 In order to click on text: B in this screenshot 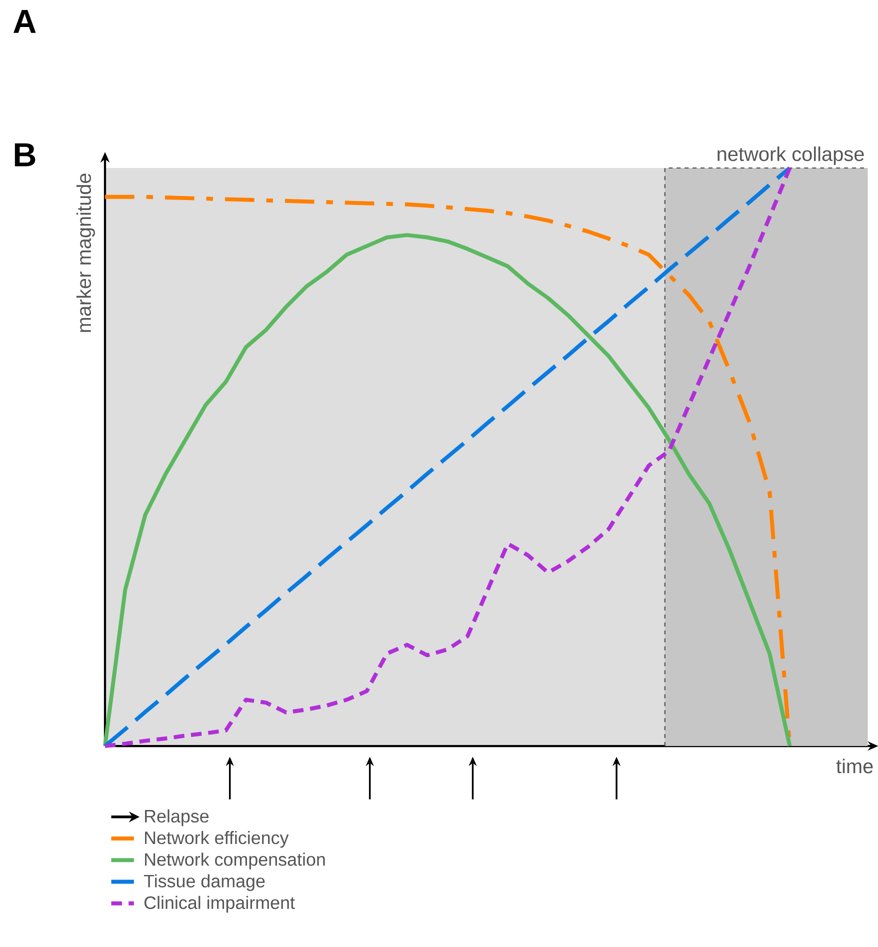, I will do `click(25, 154)`.